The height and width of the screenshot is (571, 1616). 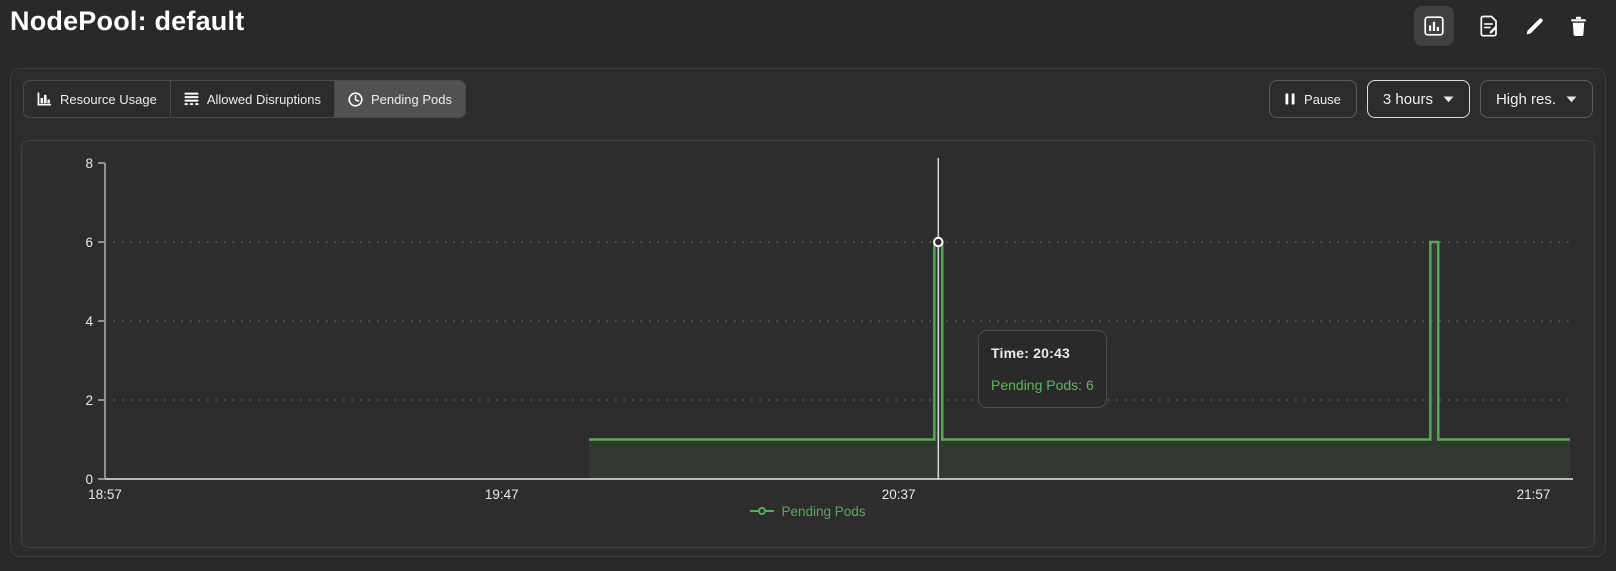 What do you see at coordinates (1290, 99) in the screenshot?
I see `pause-icon` at bounding box center [1290, 99].